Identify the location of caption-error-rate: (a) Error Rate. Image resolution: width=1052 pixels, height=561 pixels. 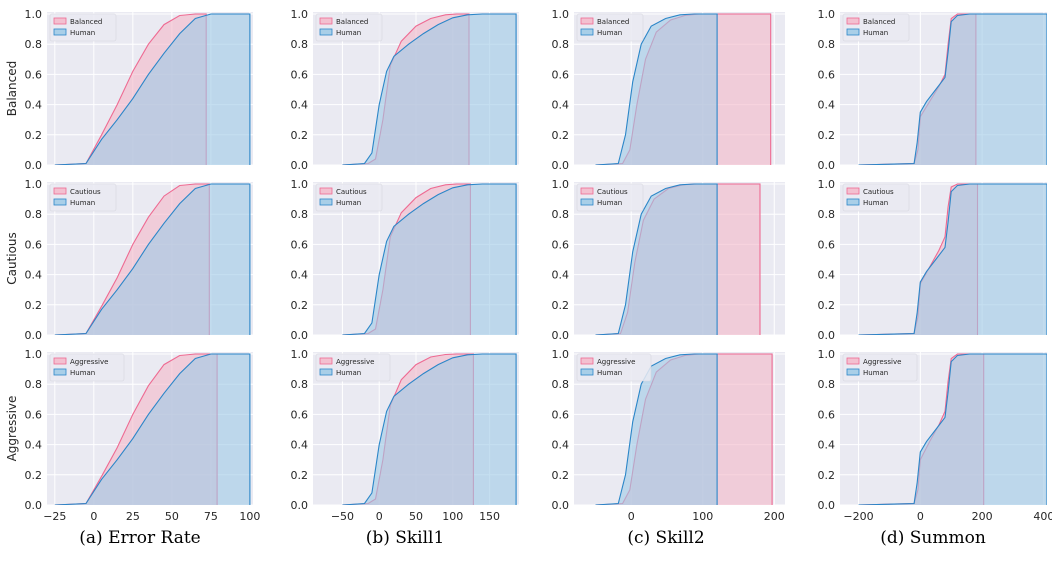
(140, 538).